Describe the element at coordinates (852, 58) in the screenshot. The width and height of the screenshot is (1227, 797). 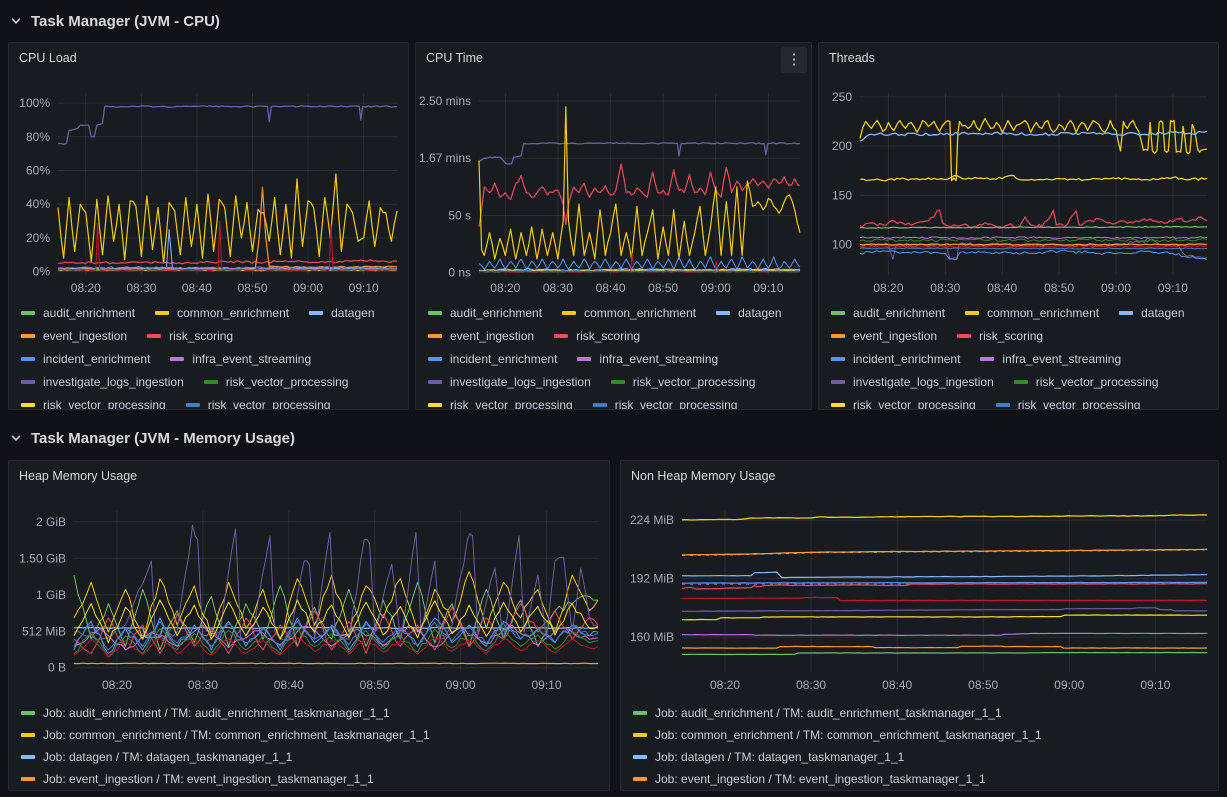
I see `panel-title-threads: Threads` at that location.